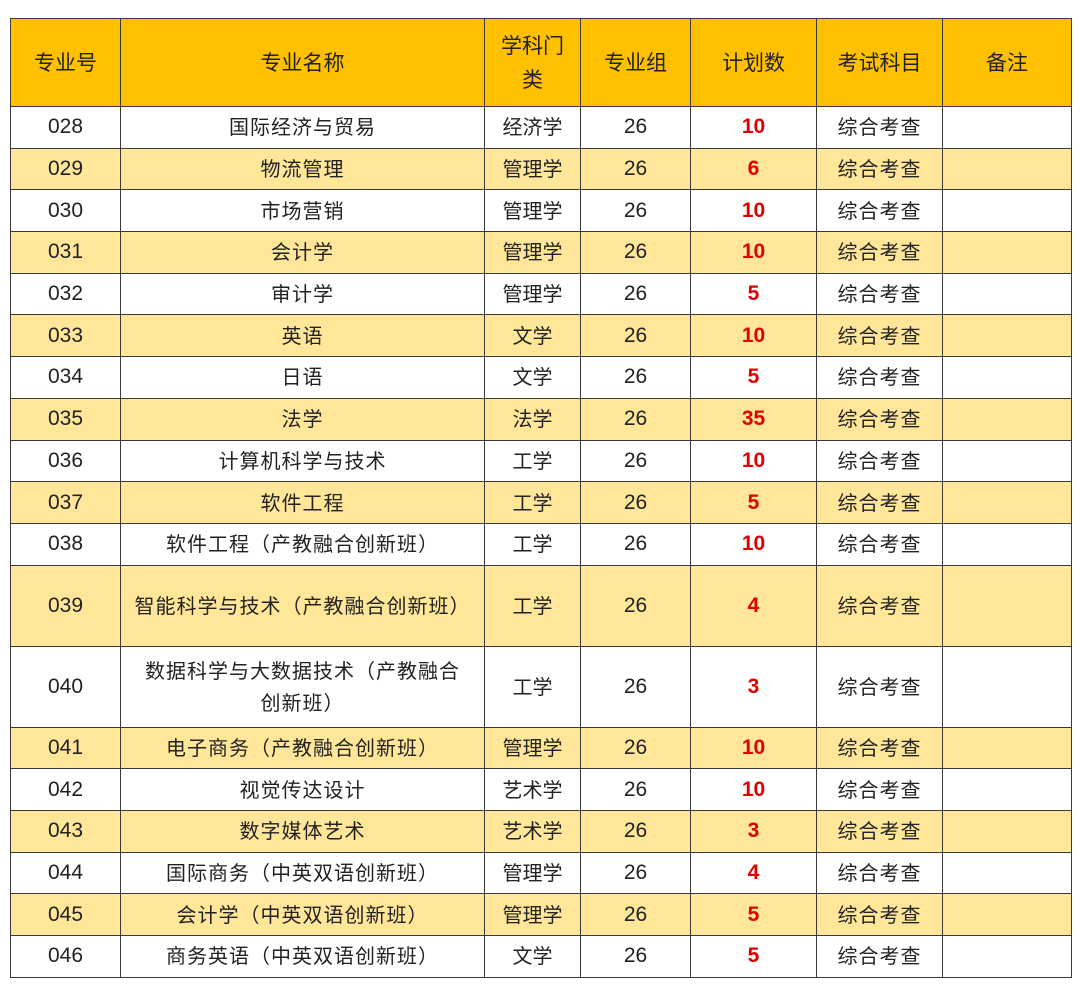 This screenshot has width=1080, height=992. What do you see at coordinates (65, 686) in the screenshot?
I see `cell-major-code: 040` at bounding box center [65, 686].